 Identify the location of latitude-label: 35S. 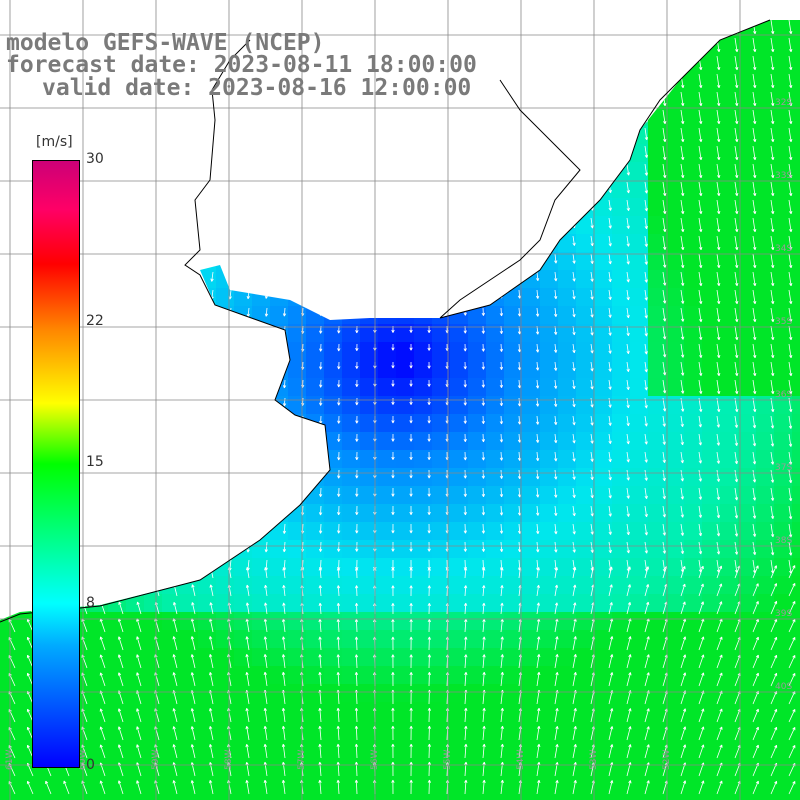
(783, 322).